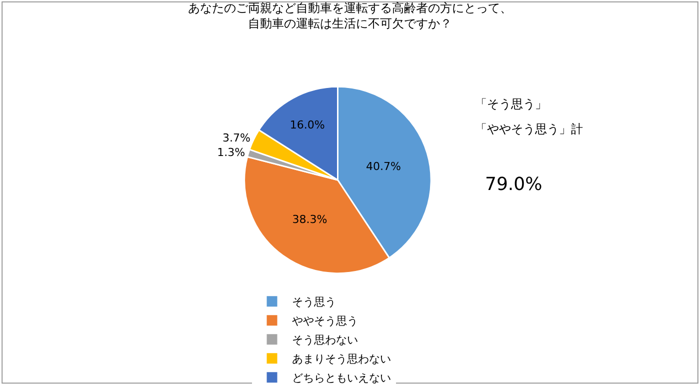 This screenshot has width=700, height=392. Describe the element at coordinates (511, 104) in the screenshot. I see `text: 「そう思う」` at that location.